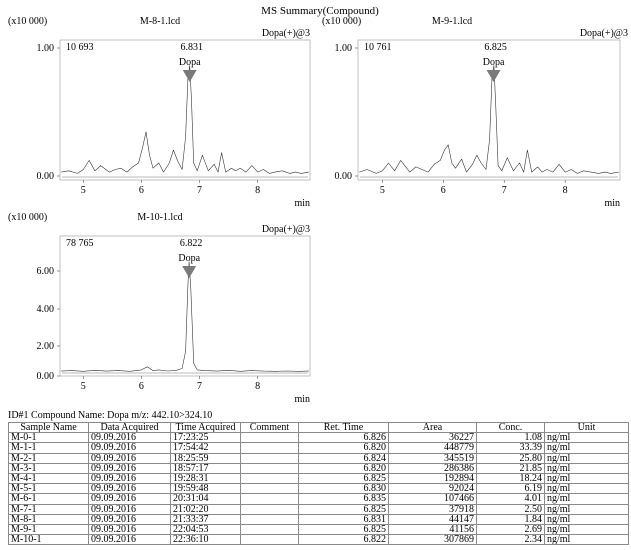  What do you see at coordinates (205, 458) in the screenshot?
I see `table-cell: 18:25:59` at bounding box center [205, 458].